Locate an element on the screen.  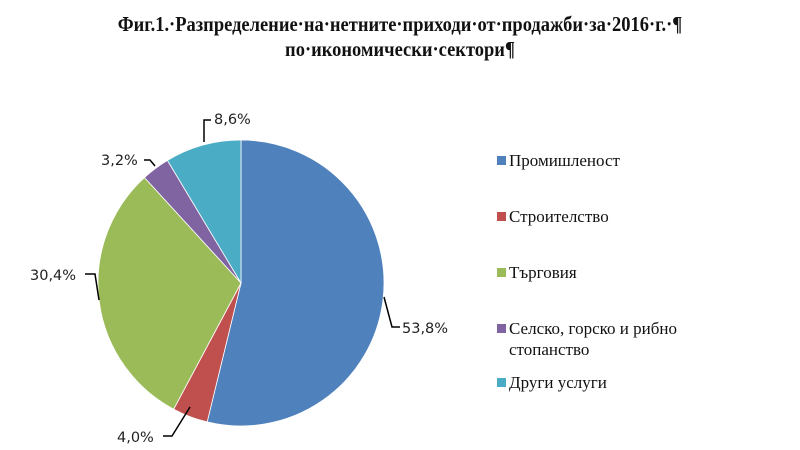
legend-label: Други услуги is located at coordinates (558, 382).